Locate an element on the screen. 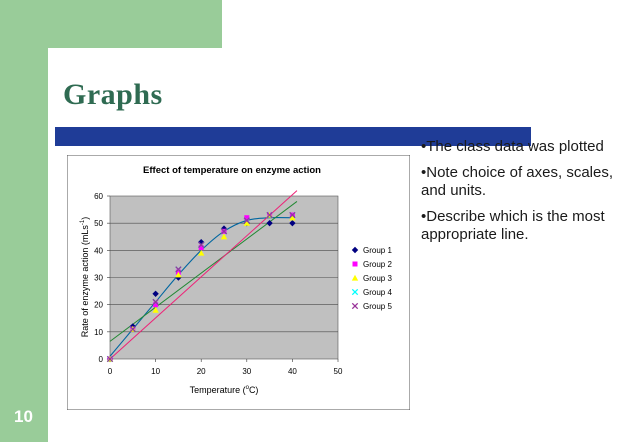  legend-label: Group 5 is located at coordinates (377, 306).